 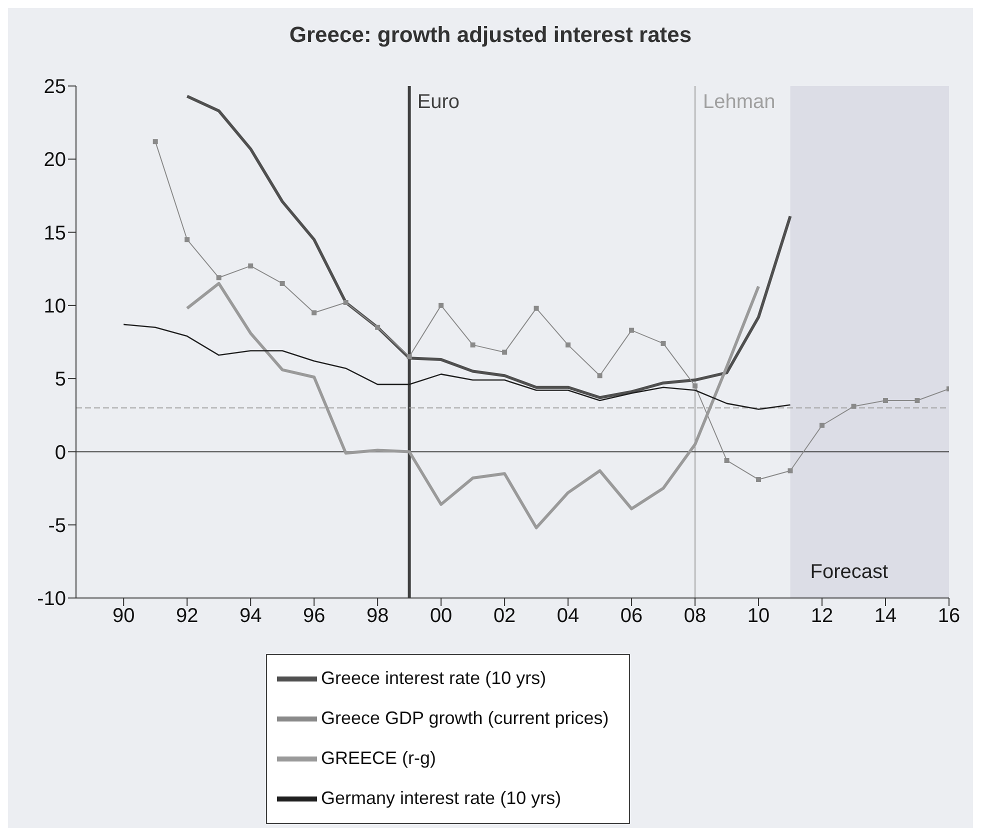 What do you see at coordinates (433, 678) in the screenshot?
I see `legend-label: Greece interest rate (10 yrs)` at bounding box center [433, 678].